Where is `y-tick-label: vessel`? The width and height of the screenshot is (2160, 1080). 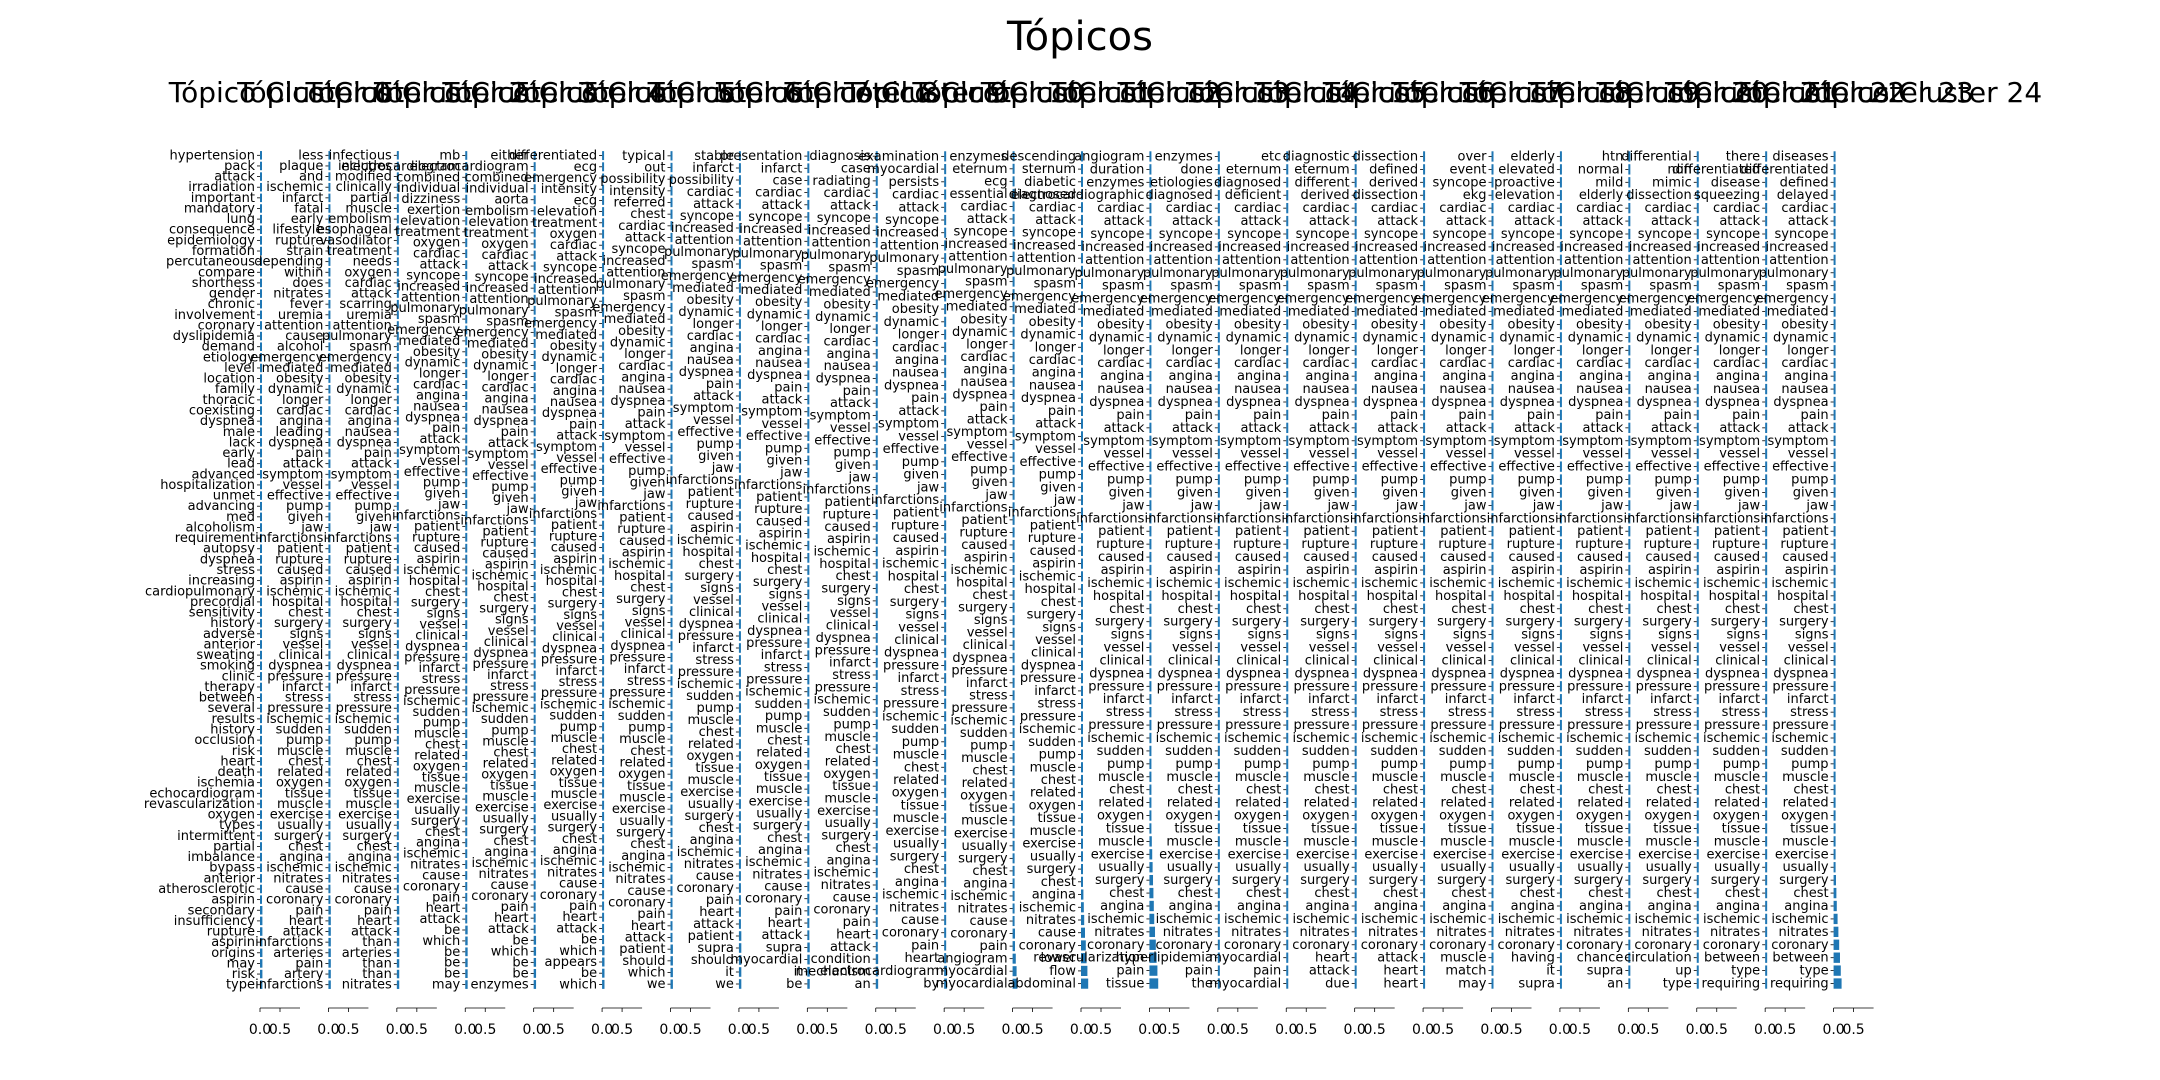
y-tick-label: vessel is located at coordinates (645, 623).